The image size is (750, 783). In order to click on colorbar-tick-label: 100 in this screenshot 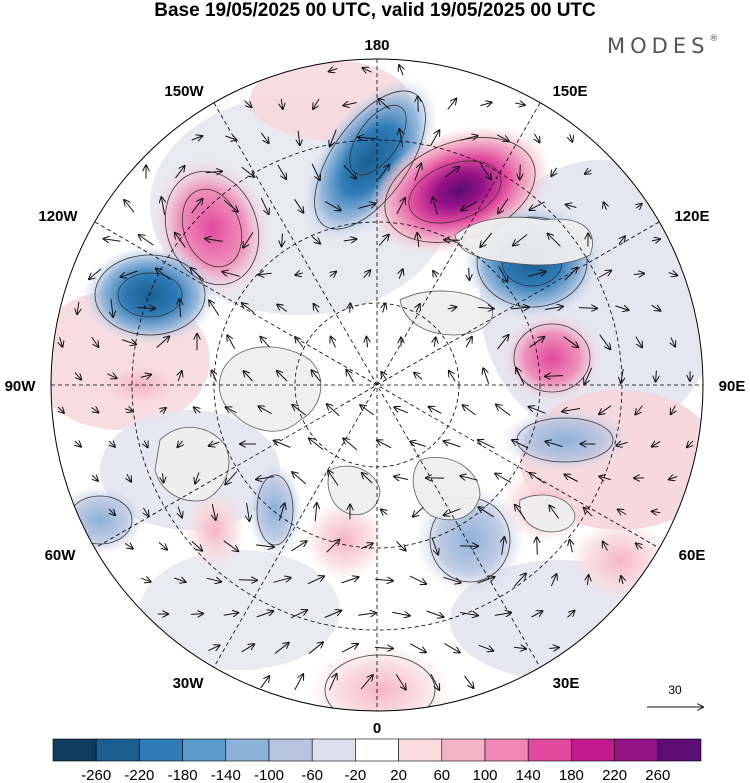, I will do `click(484, 775)`.